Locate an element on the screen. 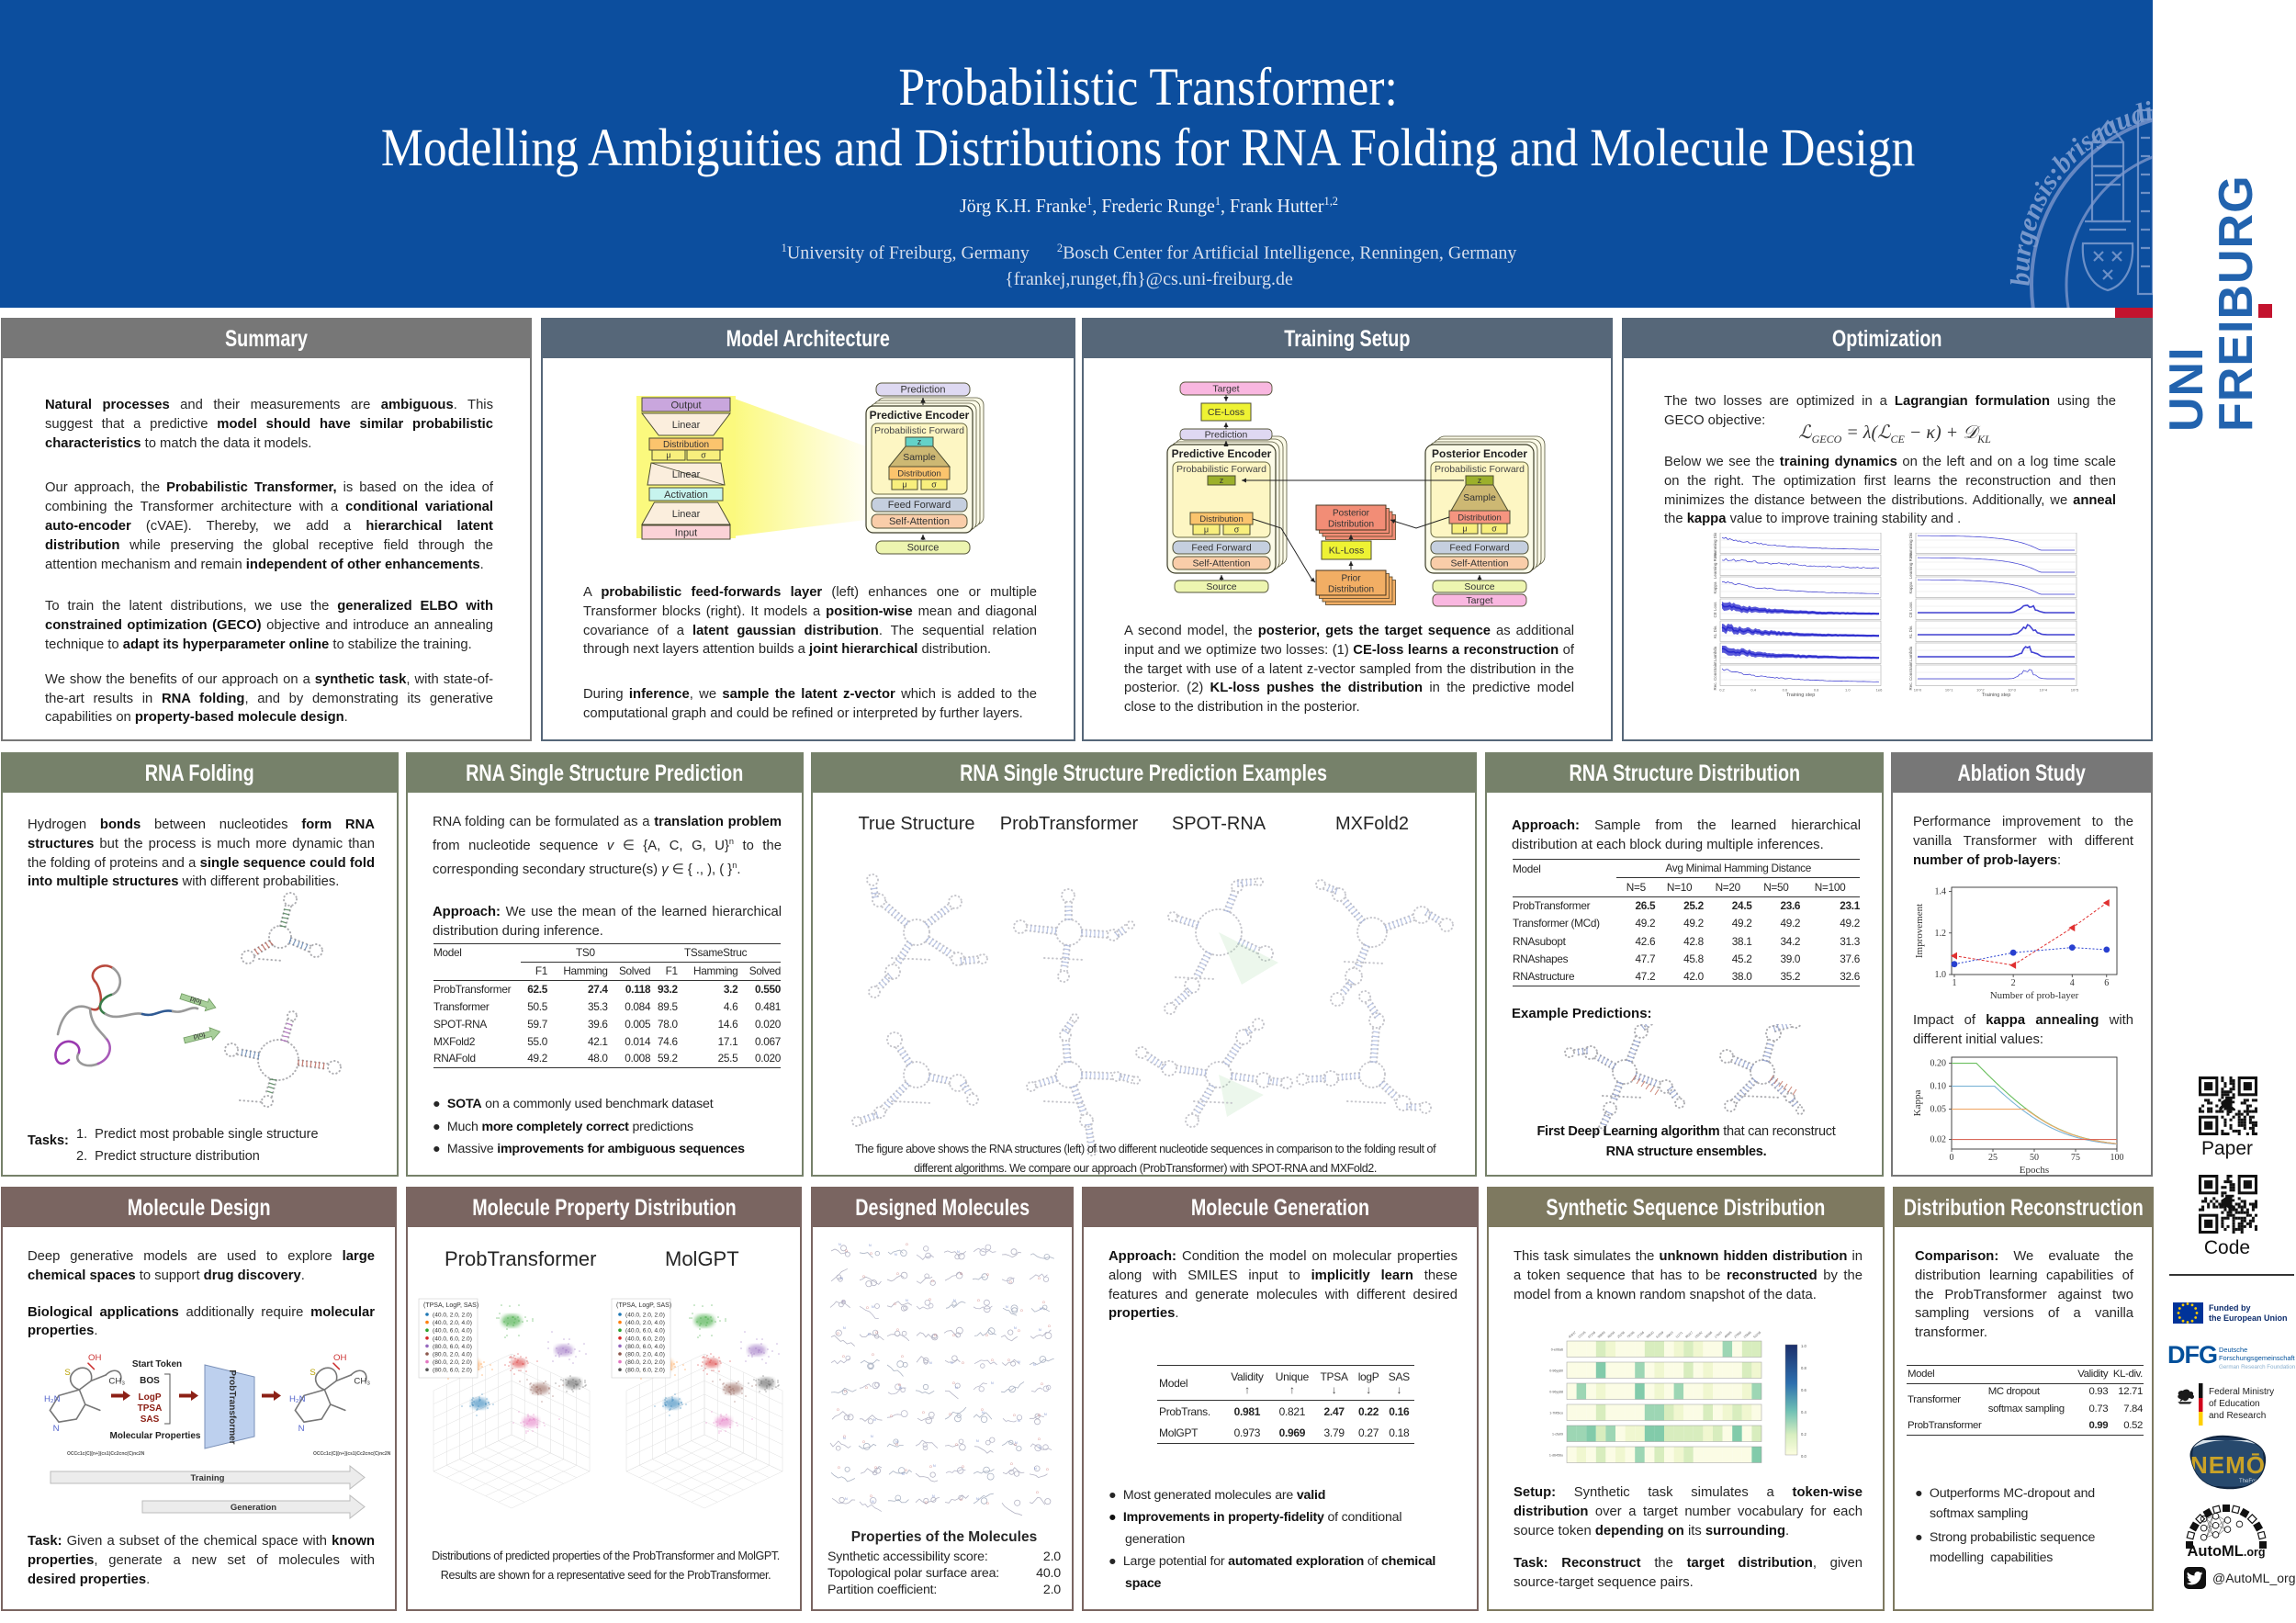 The image size is (2296, 1623). svg-text: 79156 is located at coordinates (1631, 1335).